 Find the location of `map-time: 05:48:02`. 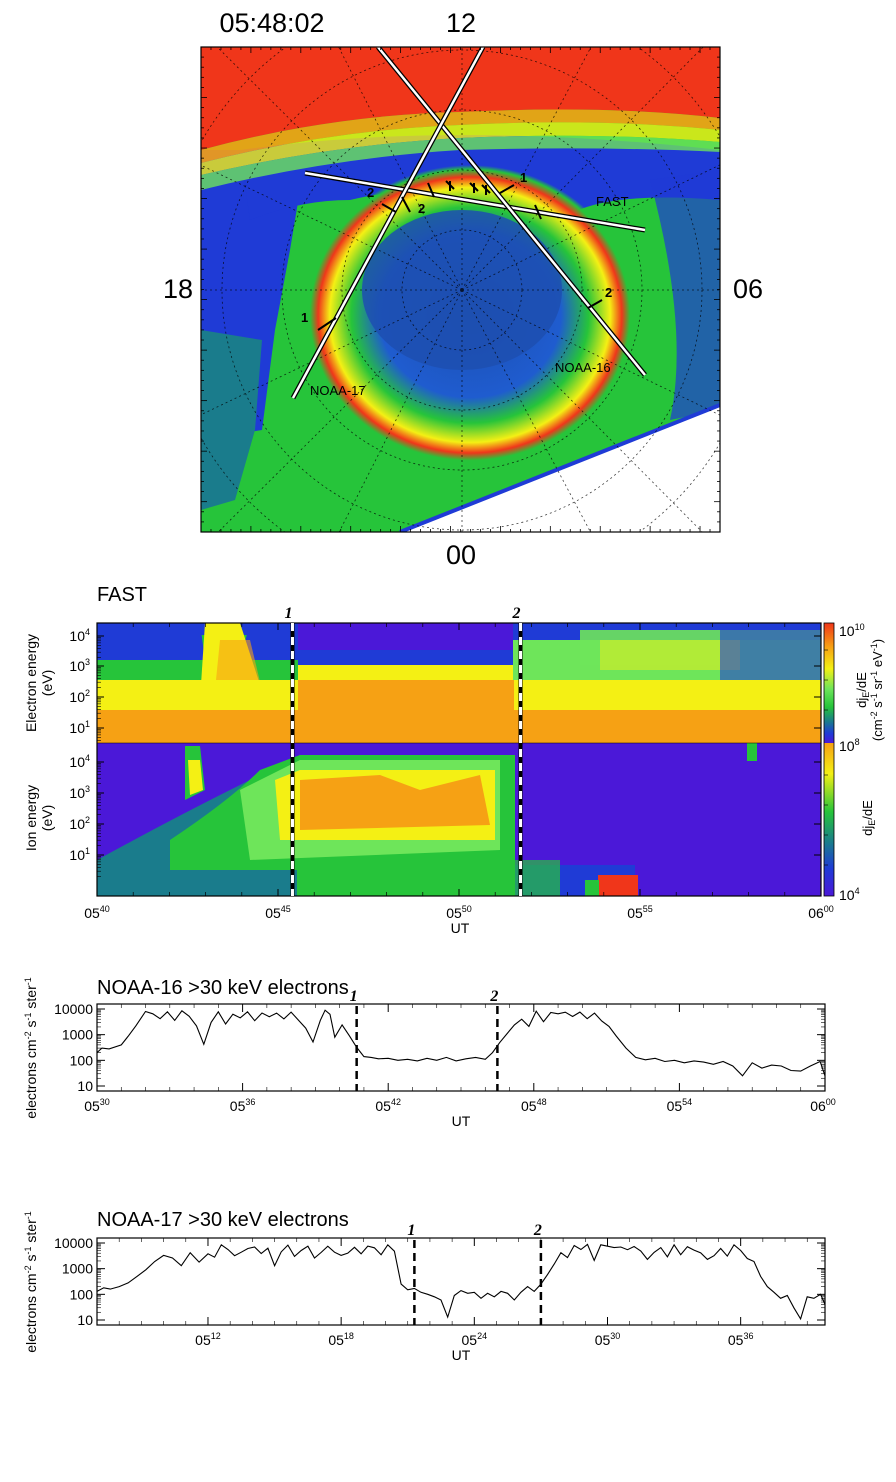

map-time: 05:48:02 is located at coordinates (271, 23).